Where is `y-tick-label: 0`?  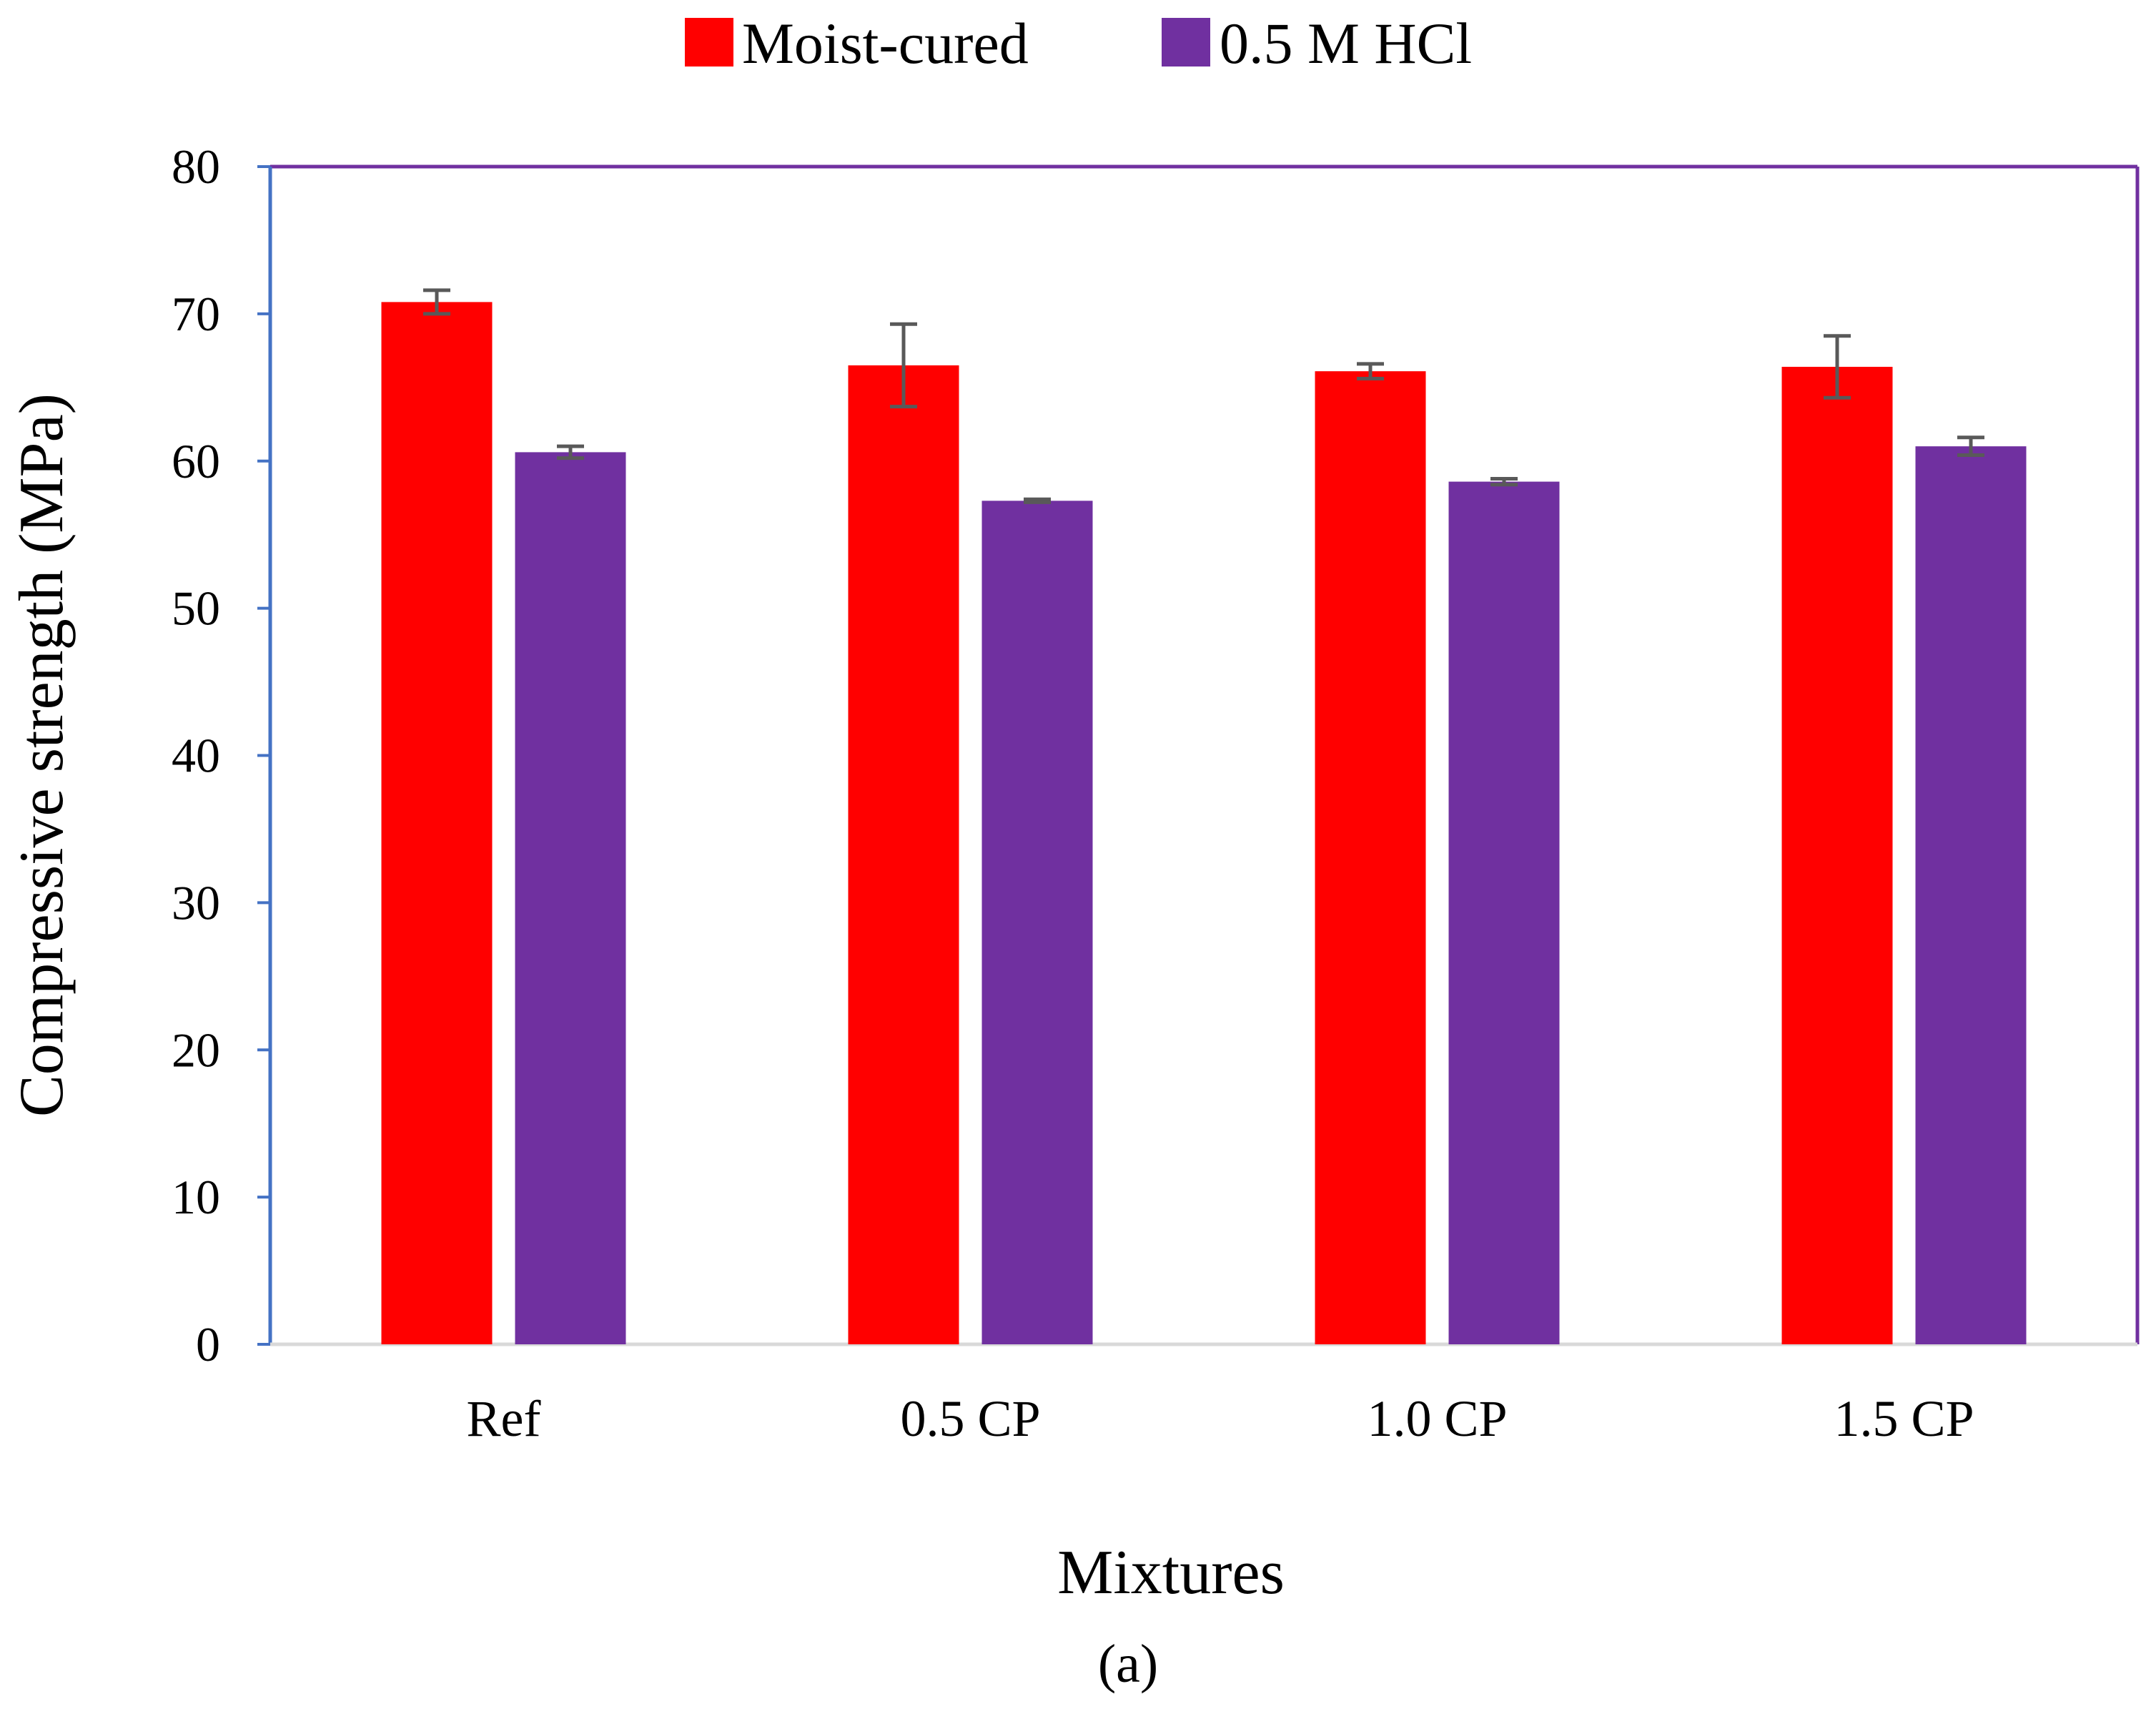 y-tick-label: 0 is located at coordinates (208, 1344).